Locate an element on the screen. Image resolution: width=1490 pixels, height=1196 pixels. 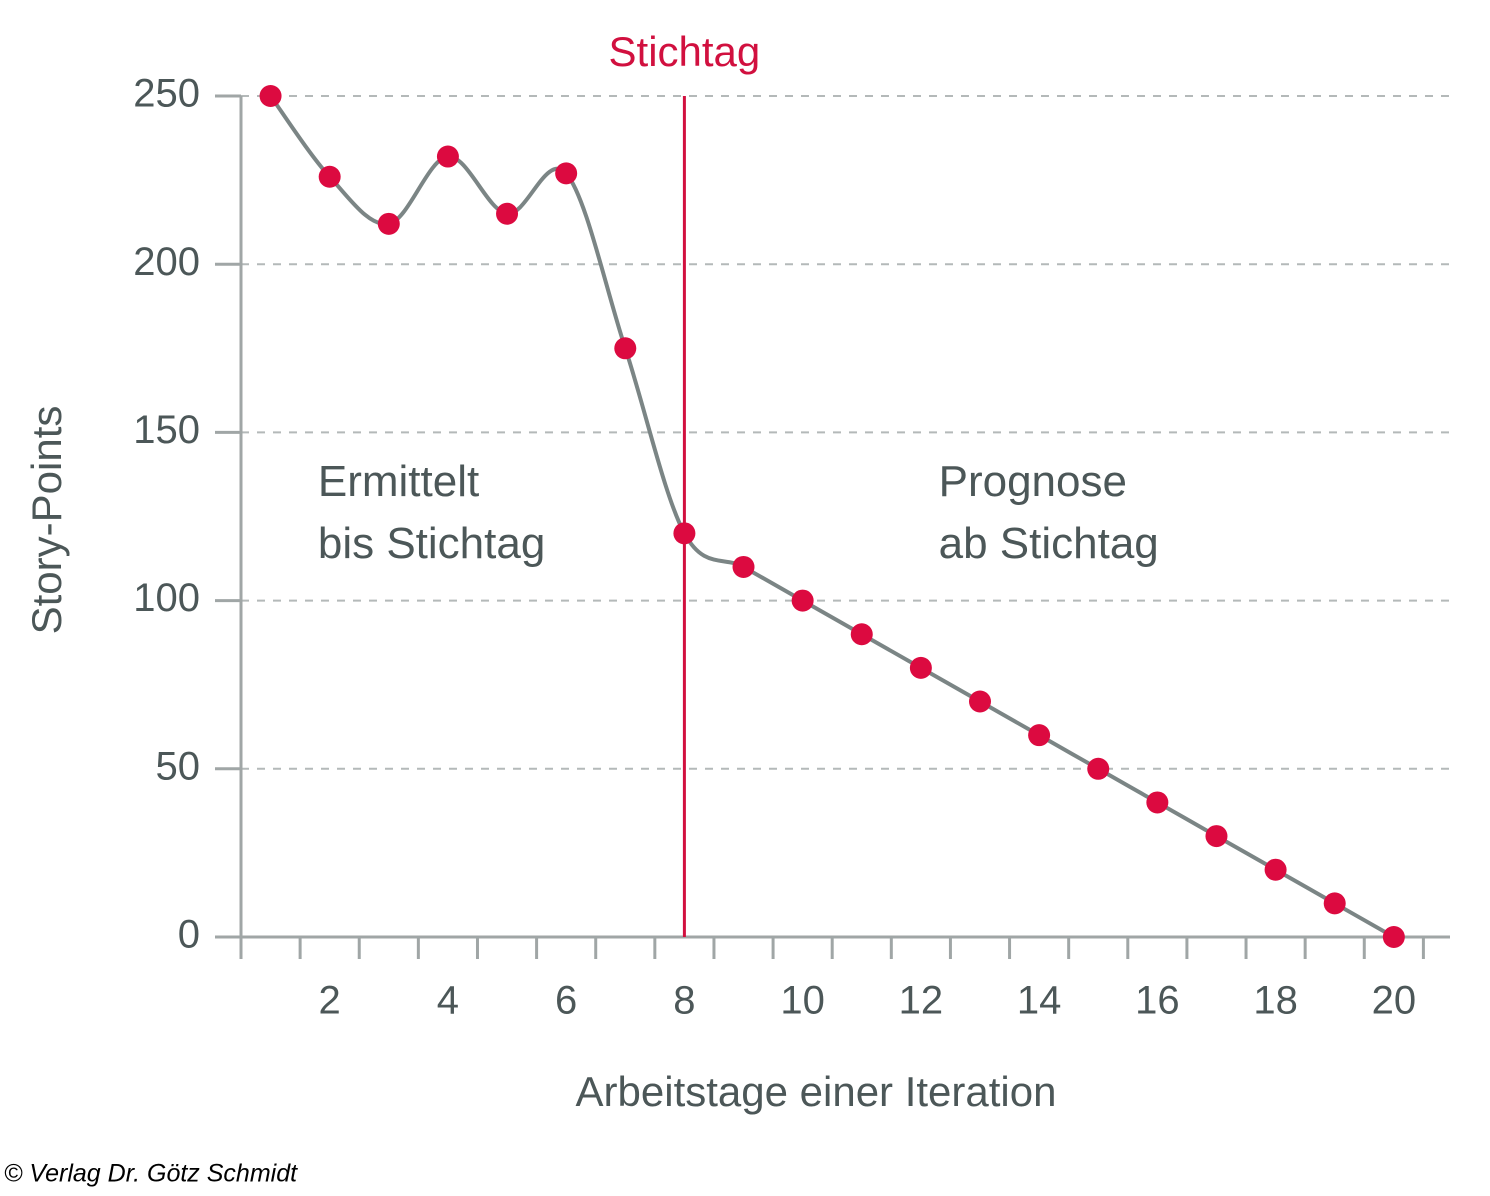
x-tick-label: 6 is located at coordinates (566, 1001).